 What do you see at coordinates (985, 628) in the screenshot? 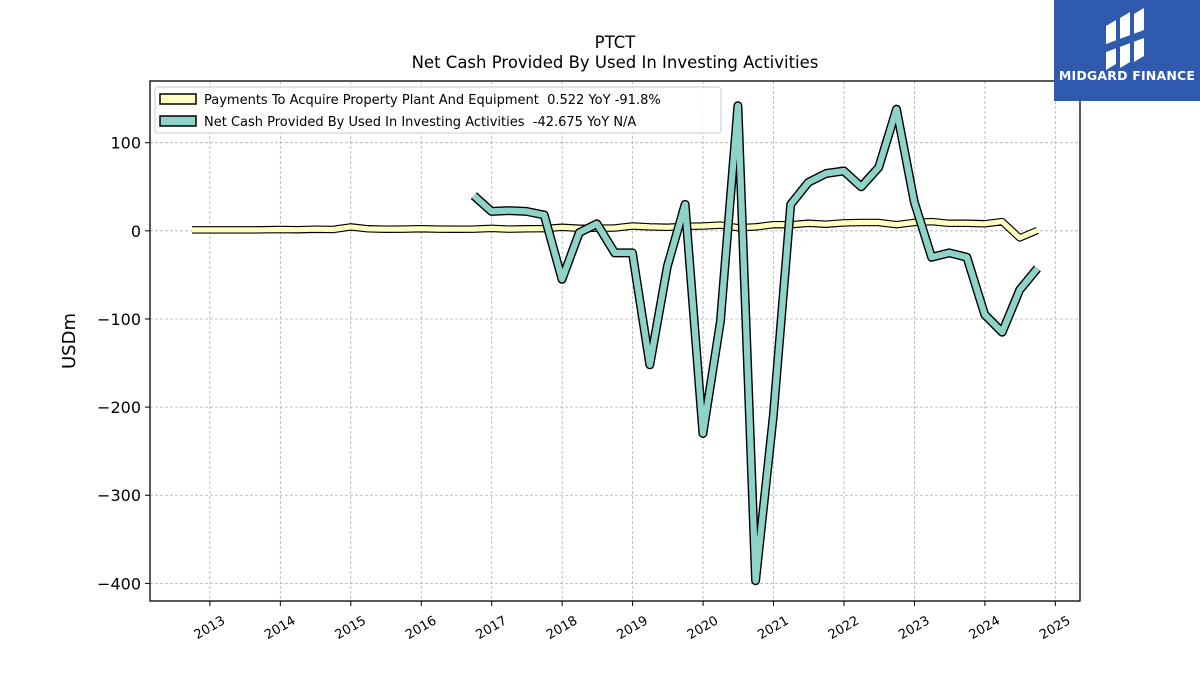
I see `x-tick-label: 2024` at bounding box center [985, 628].